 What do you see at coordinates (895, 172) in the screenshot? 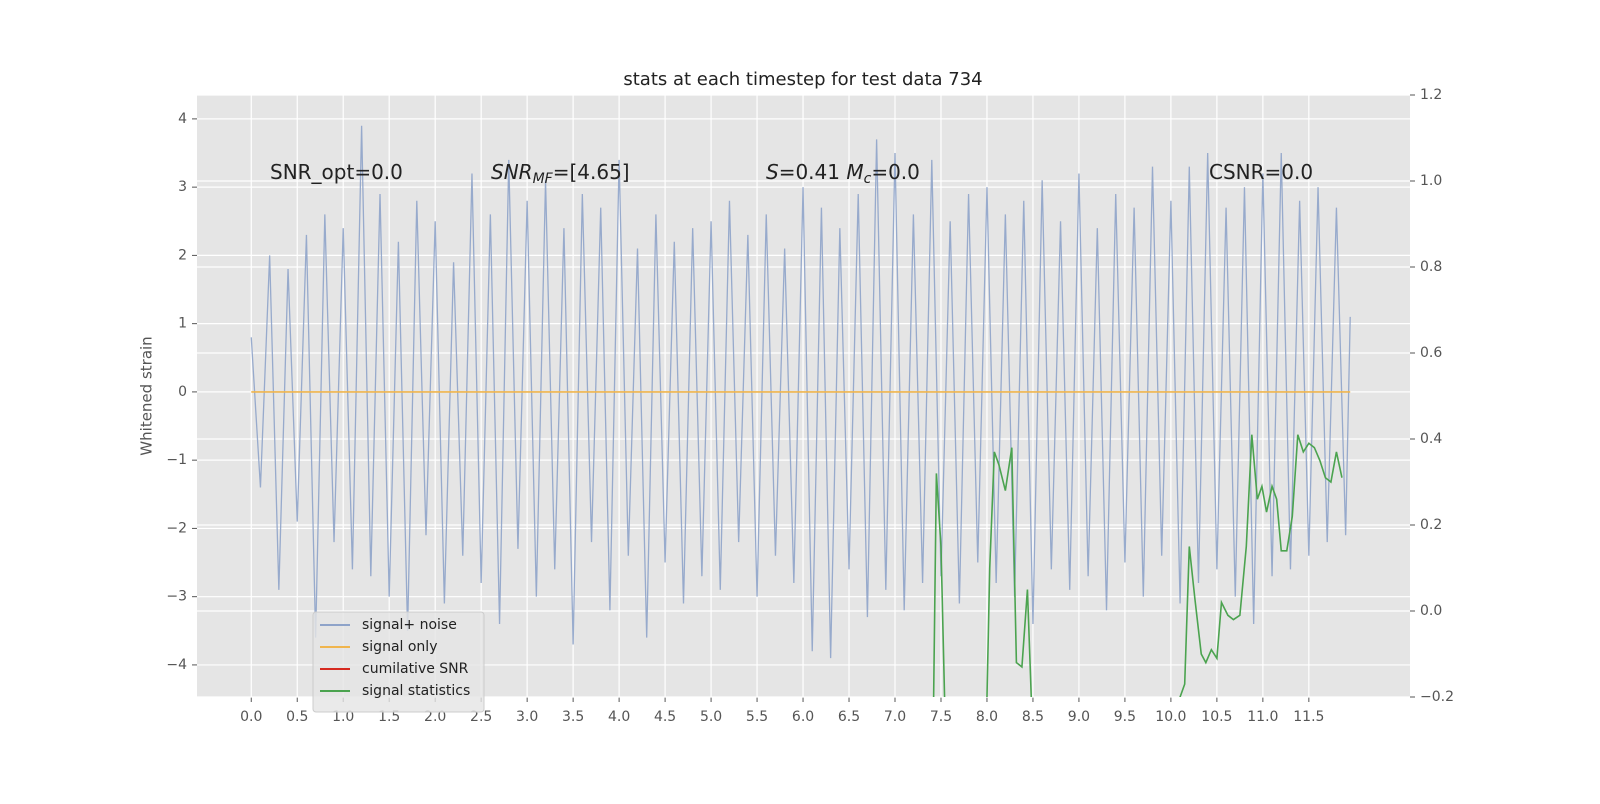
I see `annotation-part: =0.0` at bounding box center [895, 172].